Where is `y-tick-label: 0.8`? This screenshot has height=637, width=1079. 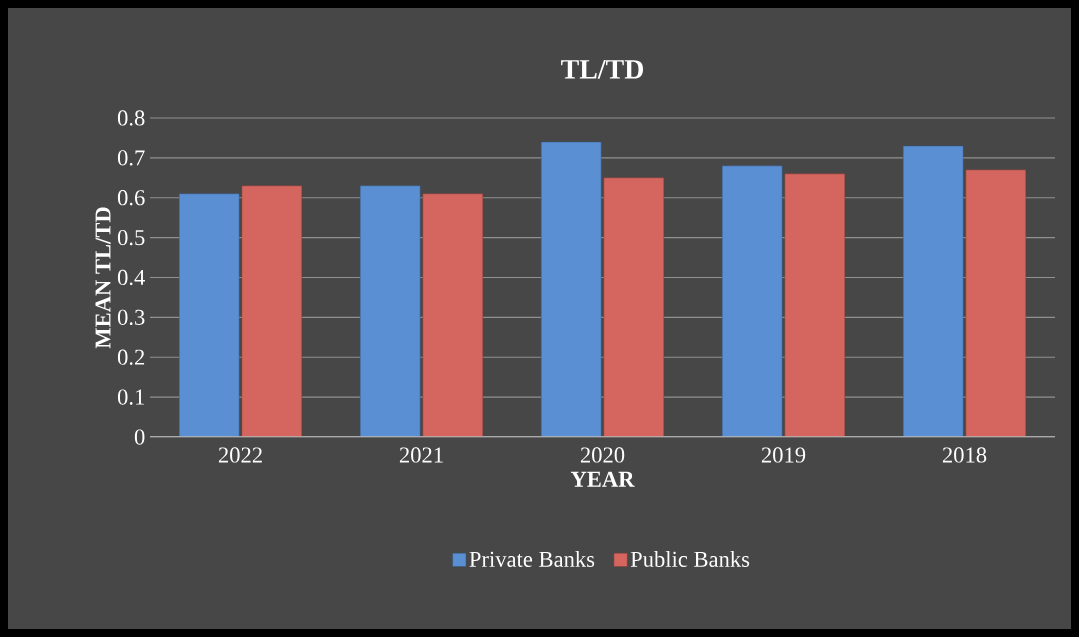
y-tick-label: 0.8 is located at coordinates (131, 118).